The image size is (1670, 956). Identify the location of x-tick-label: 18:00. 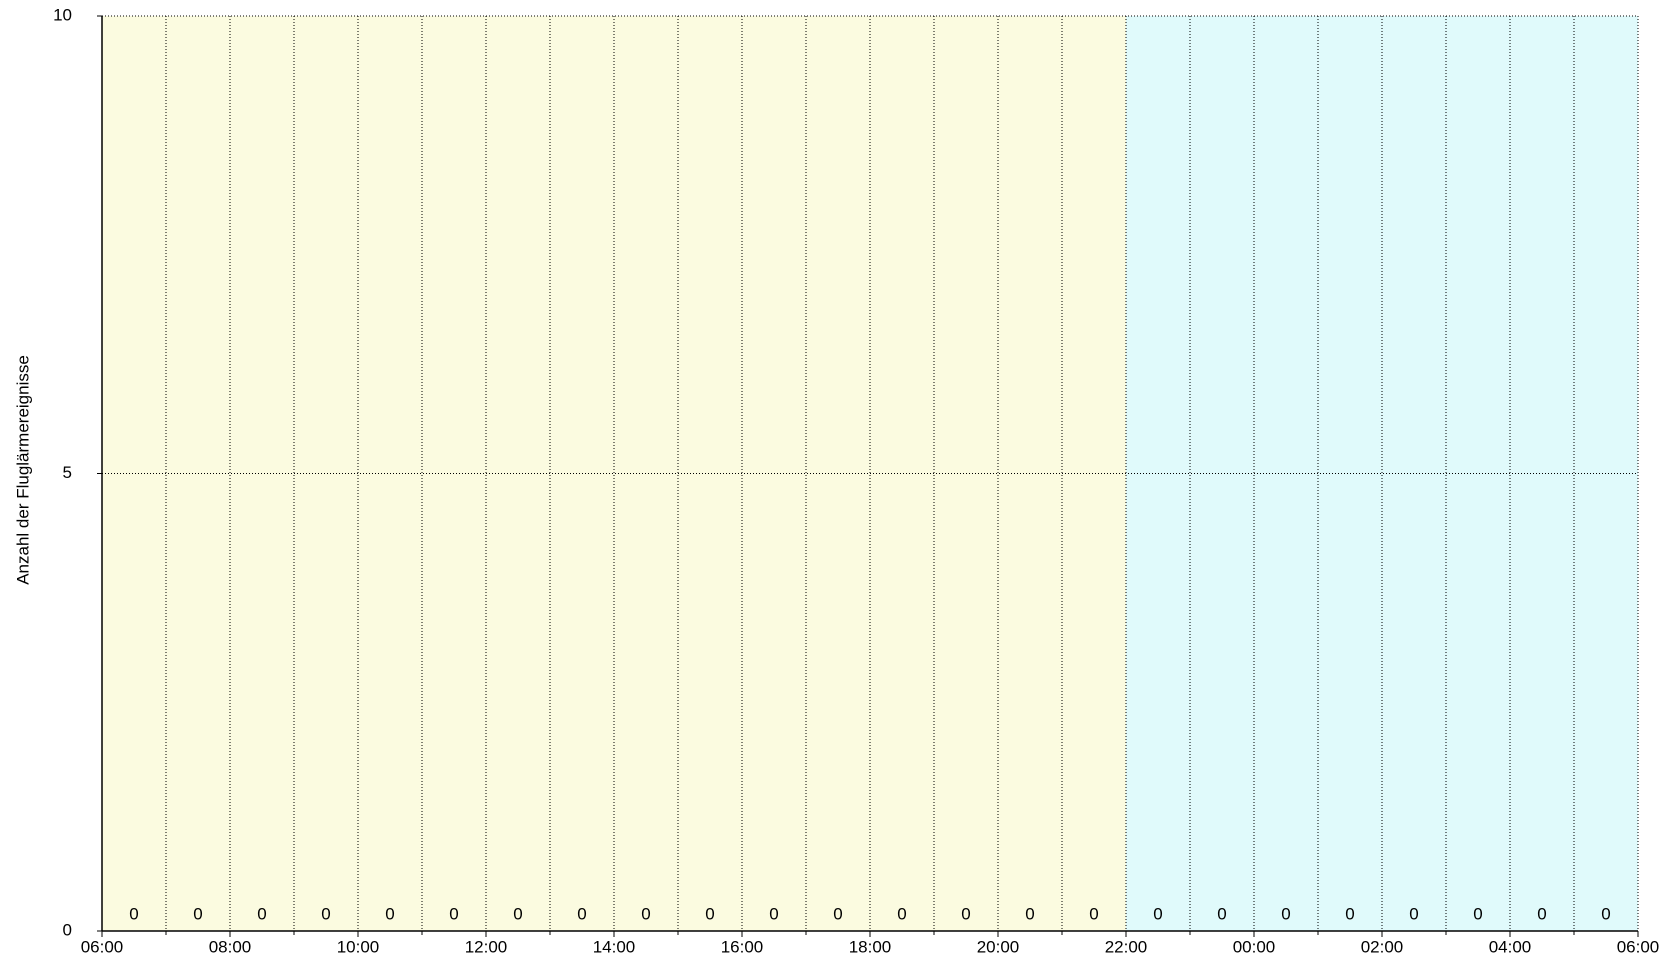
(870, 946).